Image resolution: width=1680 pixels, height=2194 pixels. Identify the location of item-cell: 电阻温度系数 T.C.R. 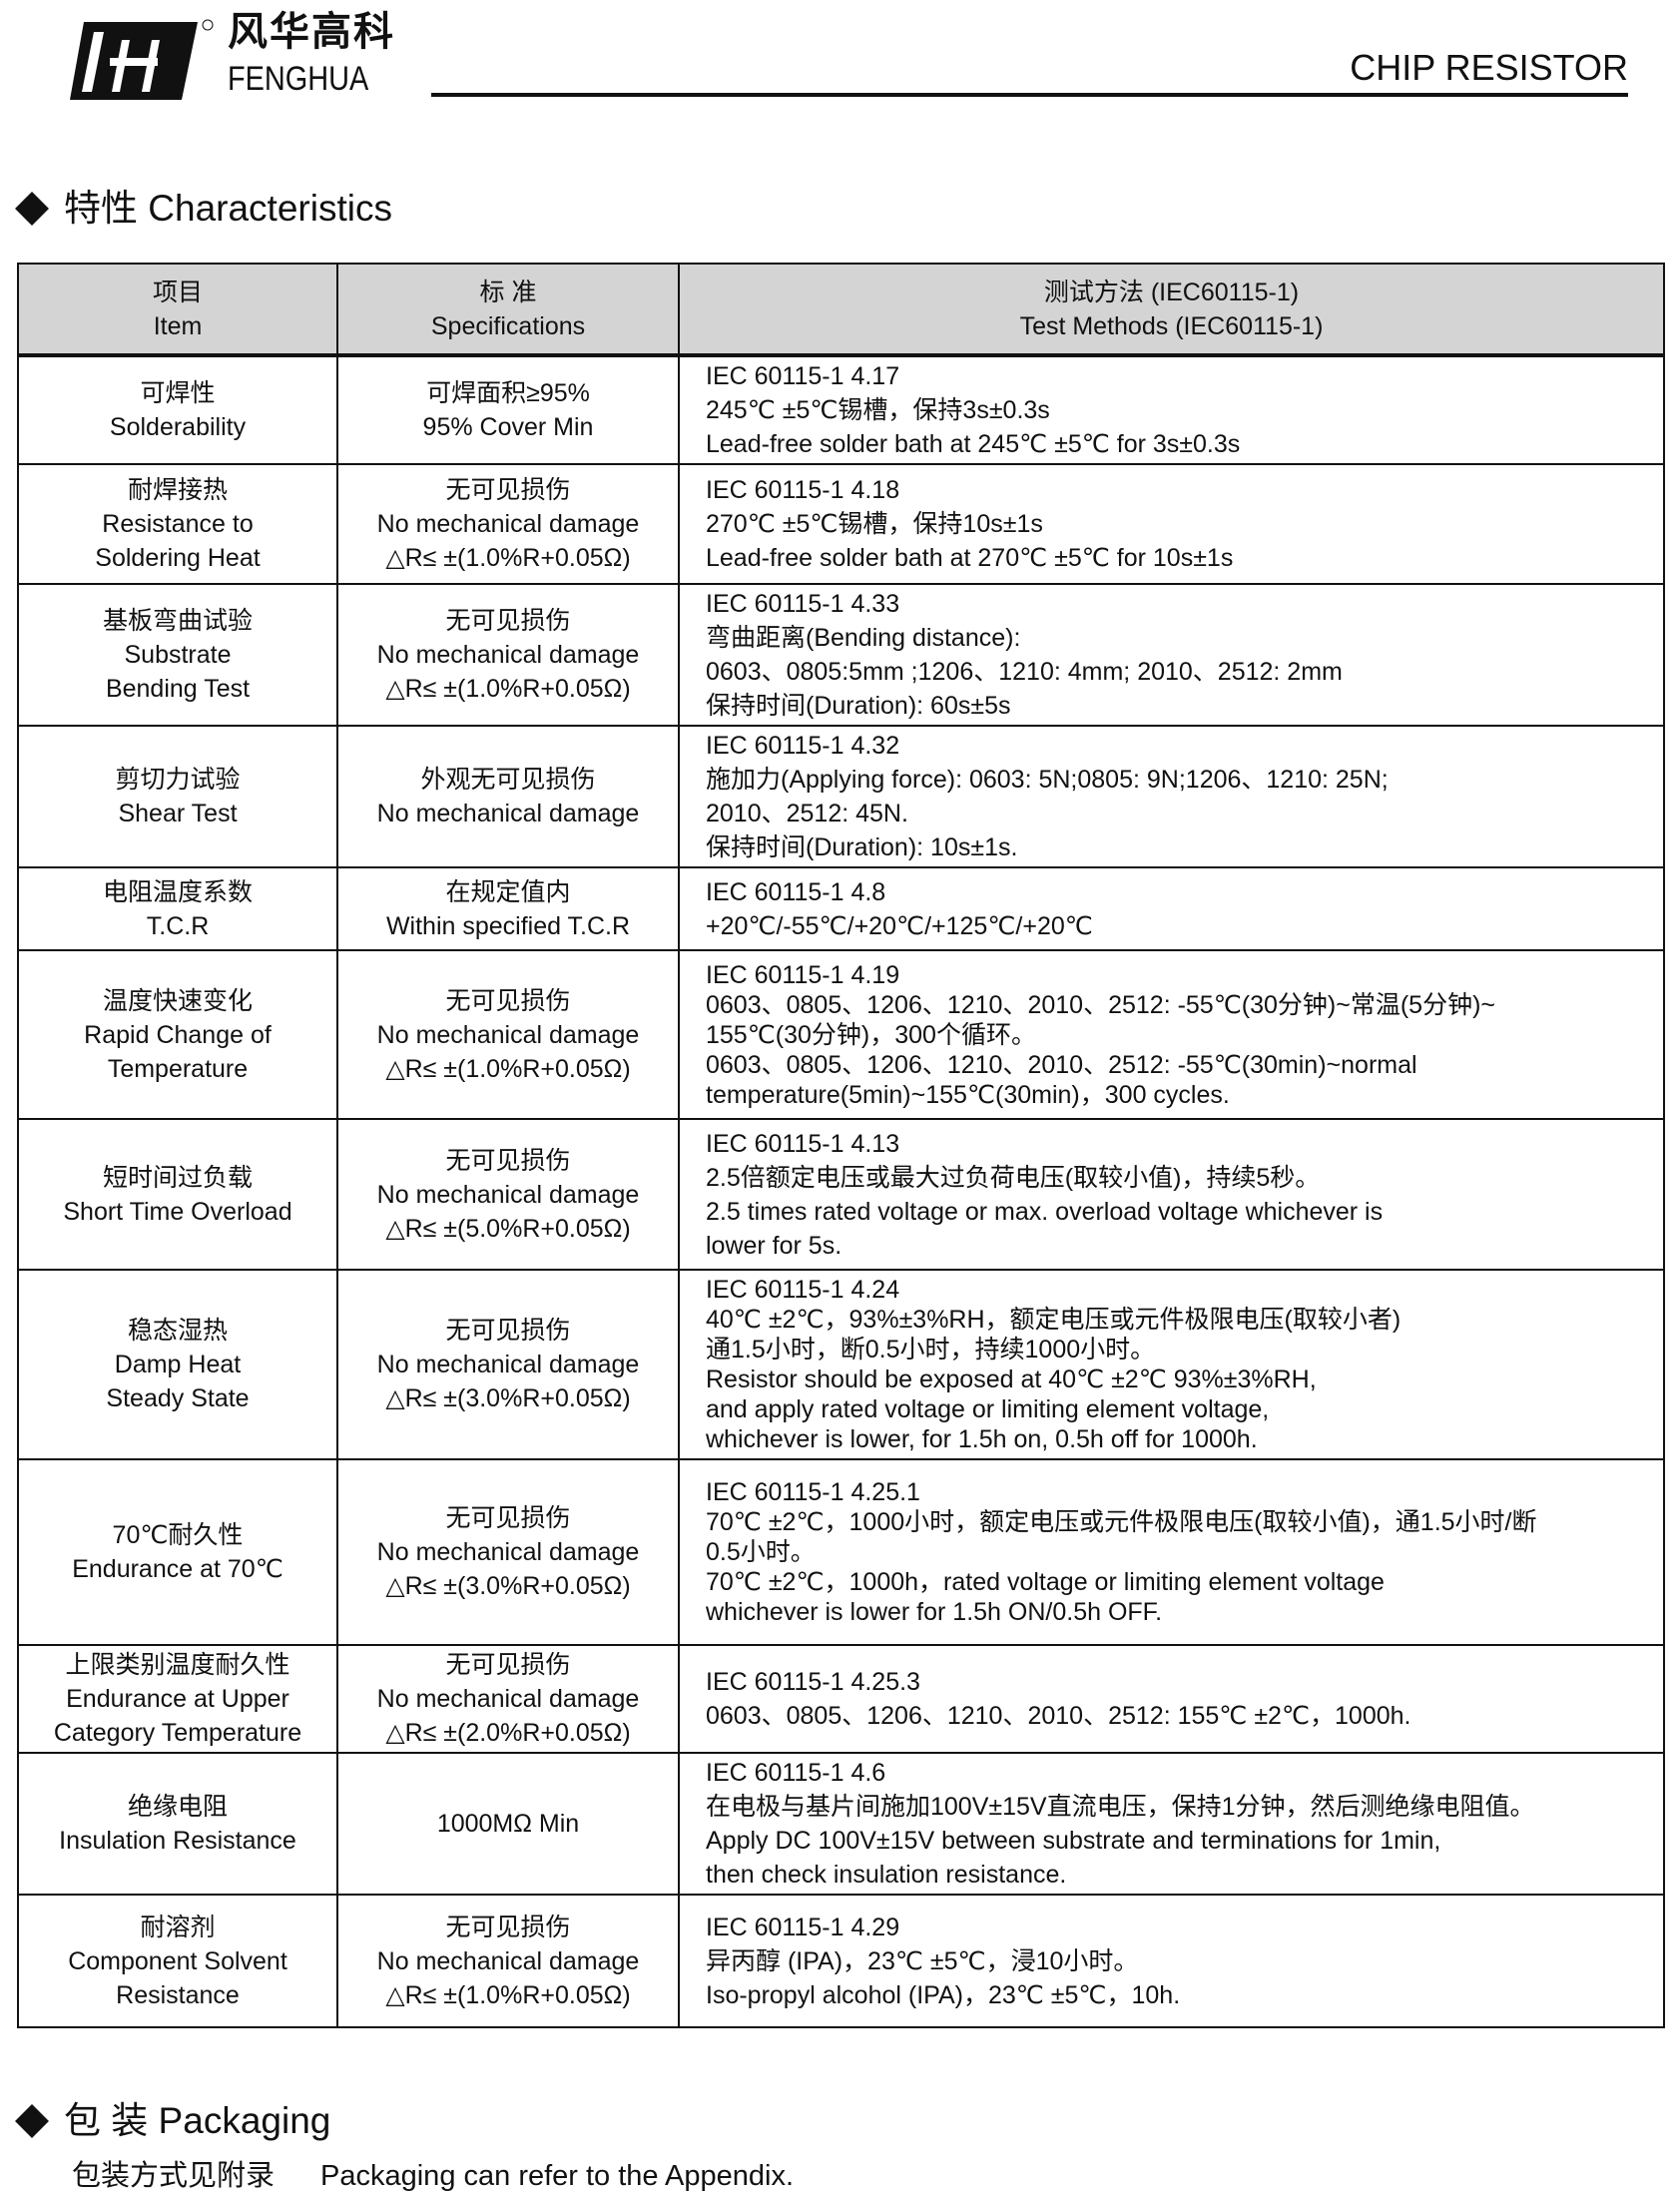
(177, 908).